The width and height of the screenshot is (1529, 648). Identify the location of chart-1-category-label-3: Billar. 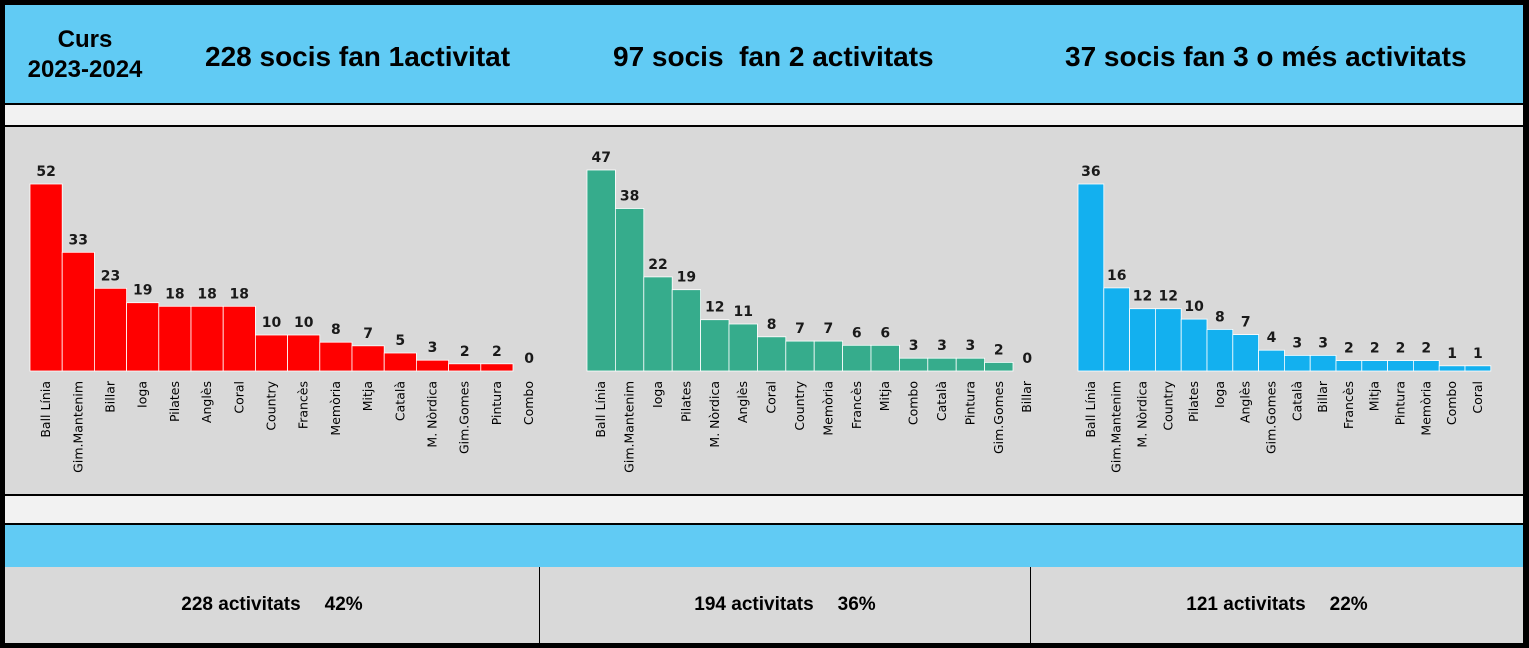
(110, 396).